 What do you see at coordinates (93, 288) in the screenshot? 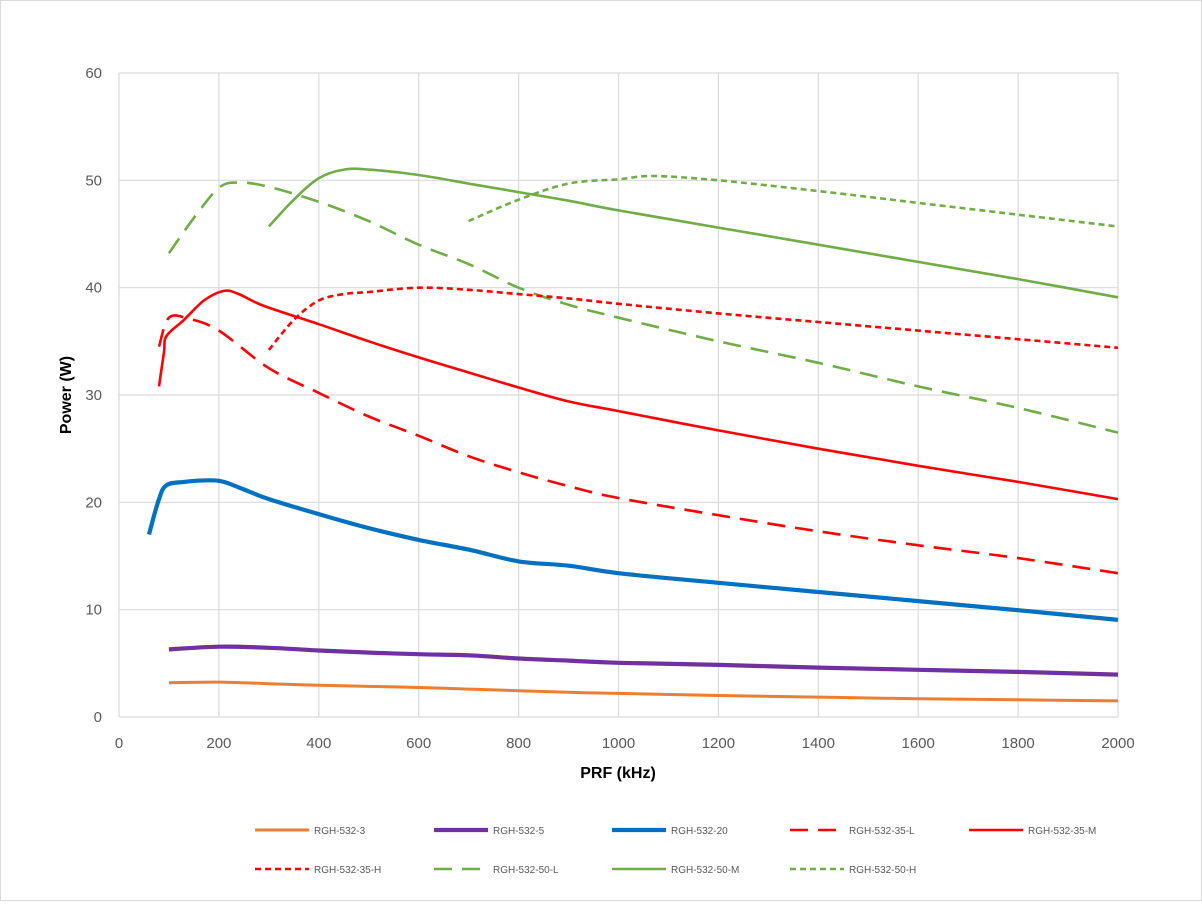
I see `y-tick-label: 40` at bounding box center [93, 288].